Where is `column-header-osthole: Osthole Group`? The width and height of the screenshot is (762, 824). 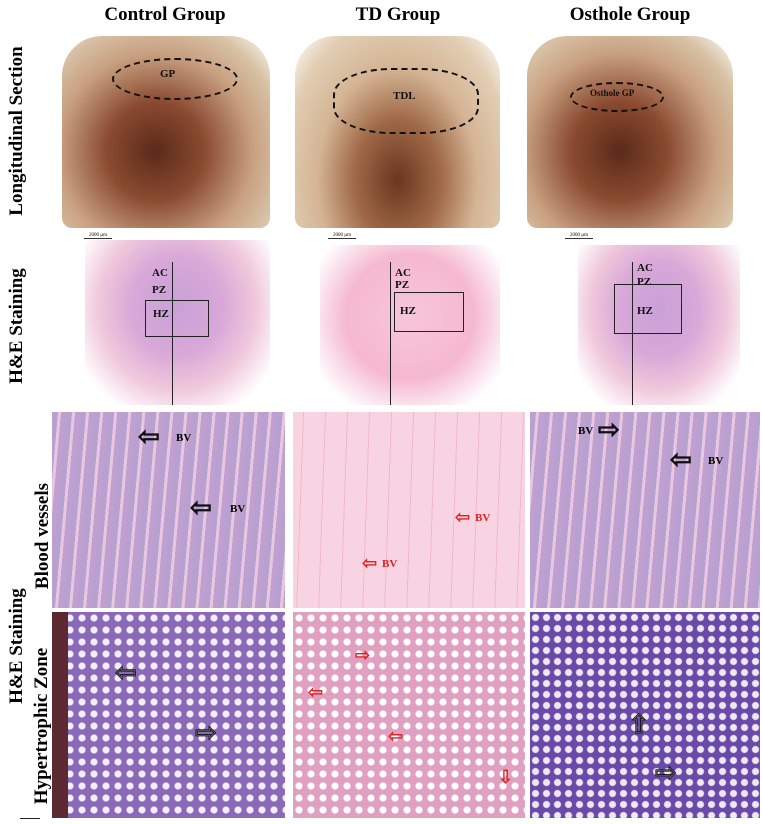 column-header-osthole: Osthole Group is located at coordinates (630, 14).